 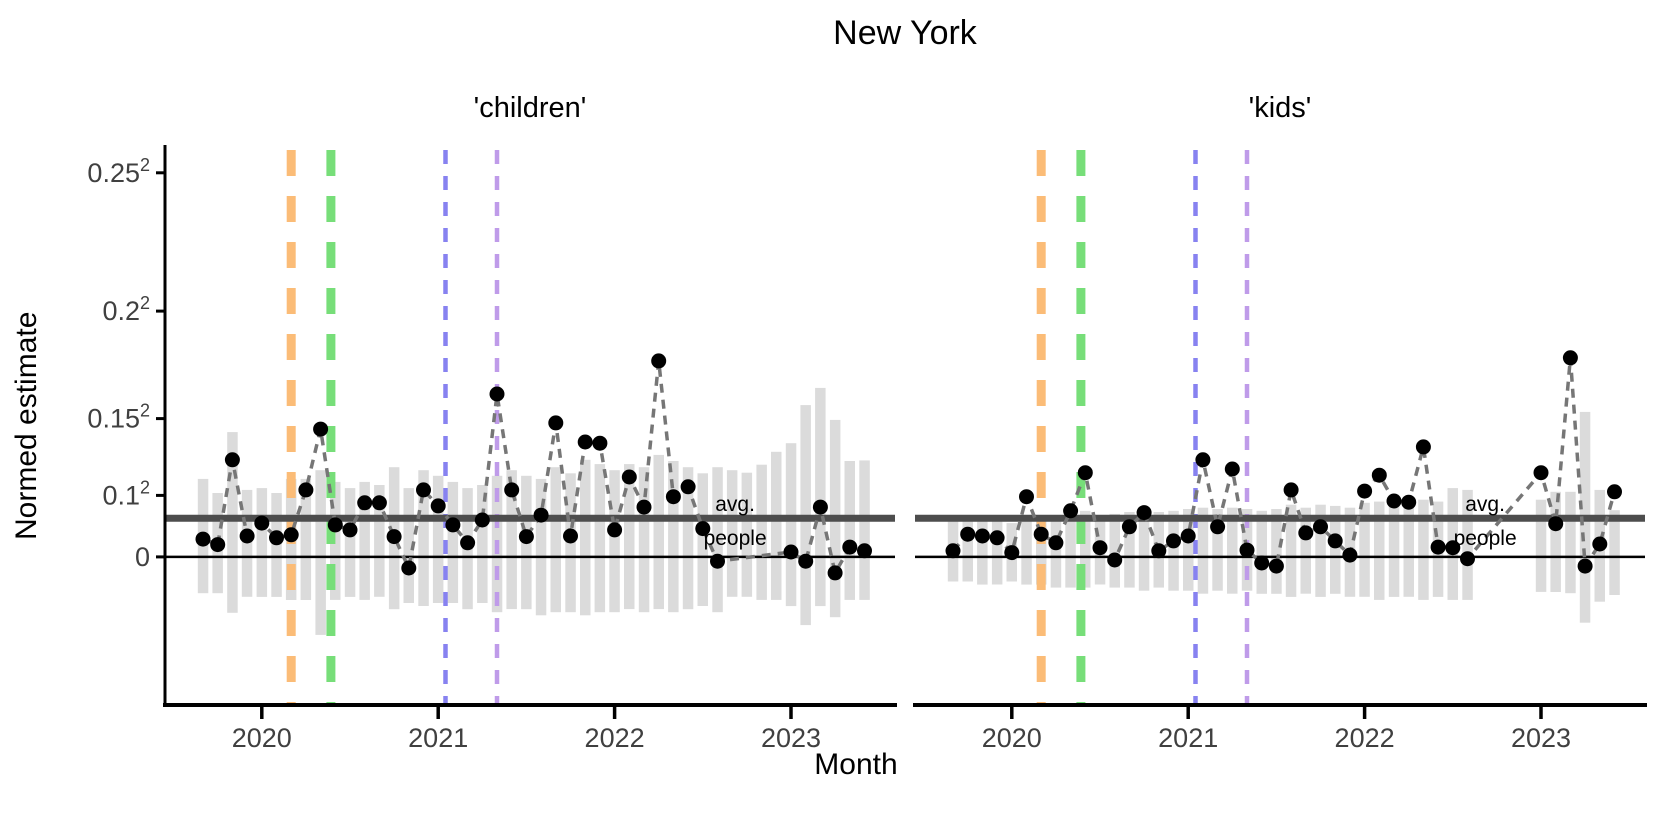 I want to click on y-axis-title: Normed estimate, so click(x=26, y=426).